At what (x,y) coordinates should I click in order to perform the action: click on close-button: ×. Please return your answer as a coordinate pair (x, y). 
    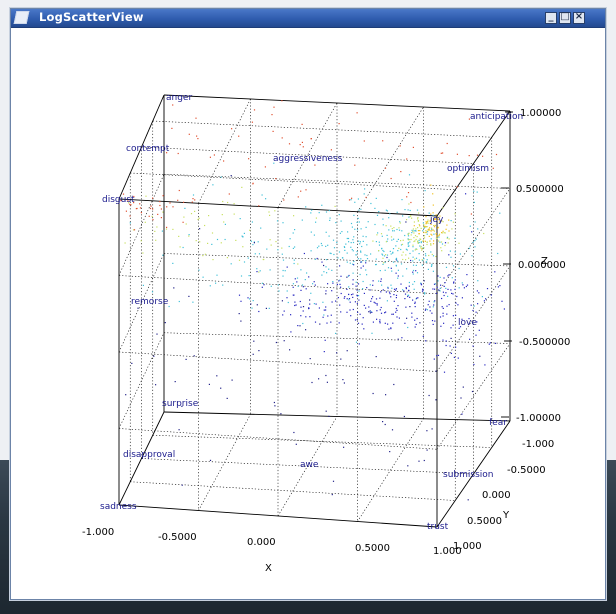
    Looking at the image, I should click on (579, 17).